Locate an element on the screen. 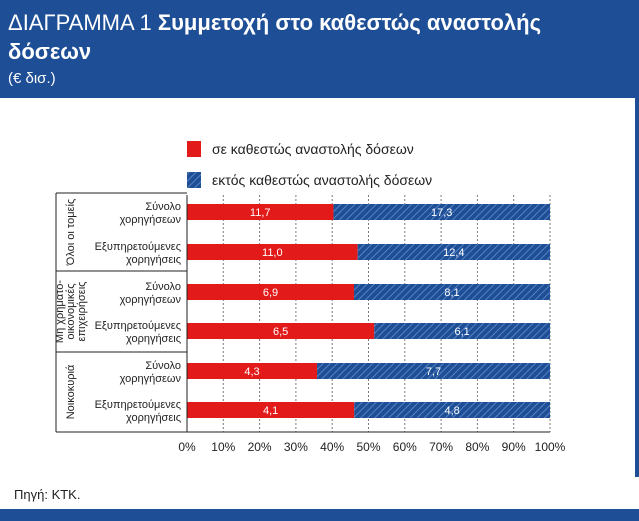 This screenshot has width=639, height=521. group-label: οικονομικές is located at coordinates (71, 311).